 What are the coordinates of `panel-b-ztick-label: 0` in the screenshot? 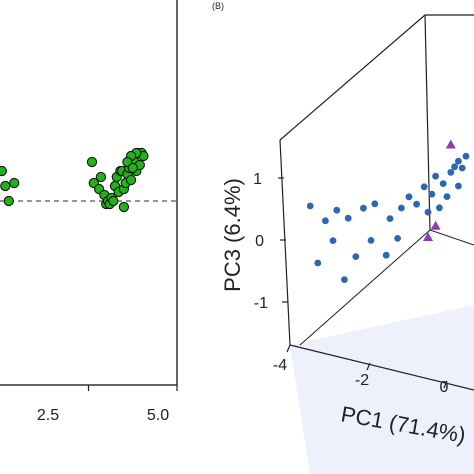 It's located at (259, 241).